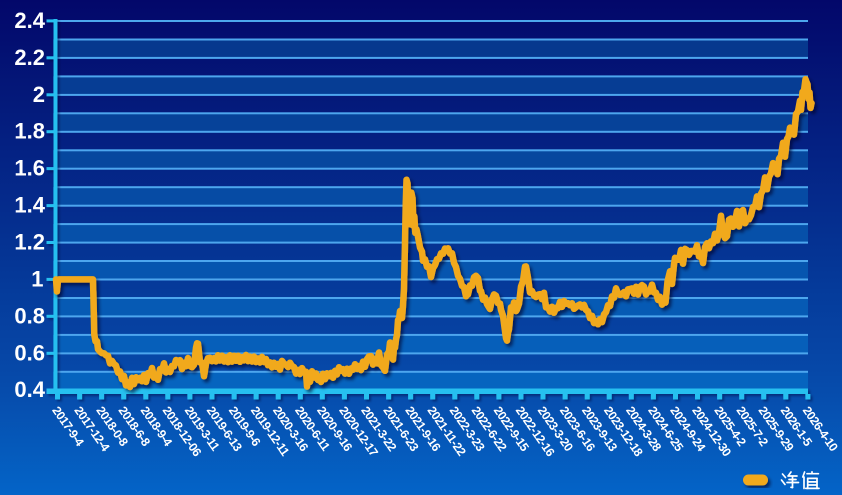 The height and width of the screenshot is (495, 842). What do you see at coordinates (29, 315) in the screenshot?
I see `svg-text: 0.8` at bounding box center [29, 315].